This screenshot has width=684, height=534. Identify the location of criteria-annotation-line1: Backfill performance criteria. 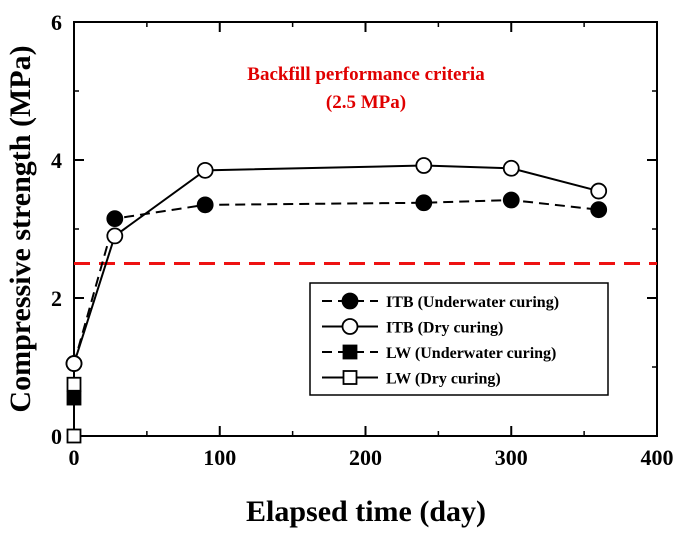
(366, 74).